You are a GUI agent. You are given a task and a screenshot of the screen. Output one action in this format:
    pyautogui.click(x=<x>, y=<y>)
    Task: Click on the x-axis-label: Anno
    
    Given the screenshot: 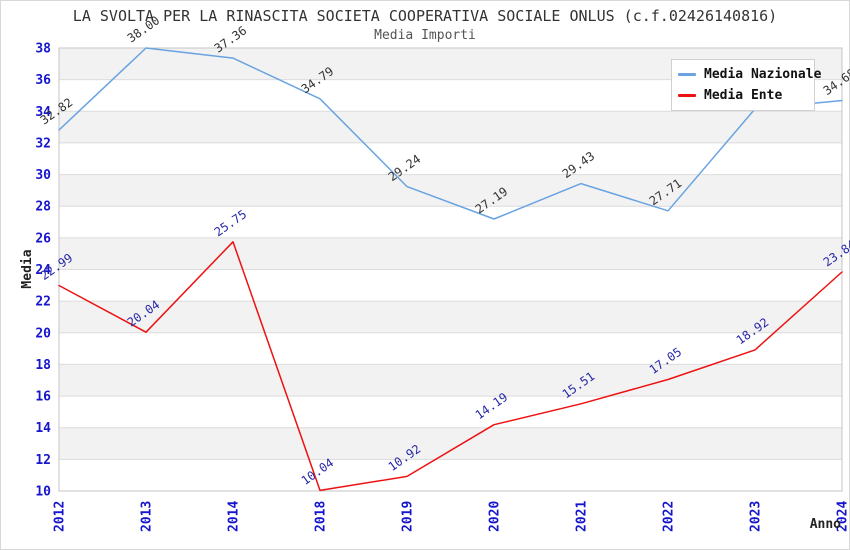 What is the action you would take?
    pyautogui.click(x=825, y=524)
    